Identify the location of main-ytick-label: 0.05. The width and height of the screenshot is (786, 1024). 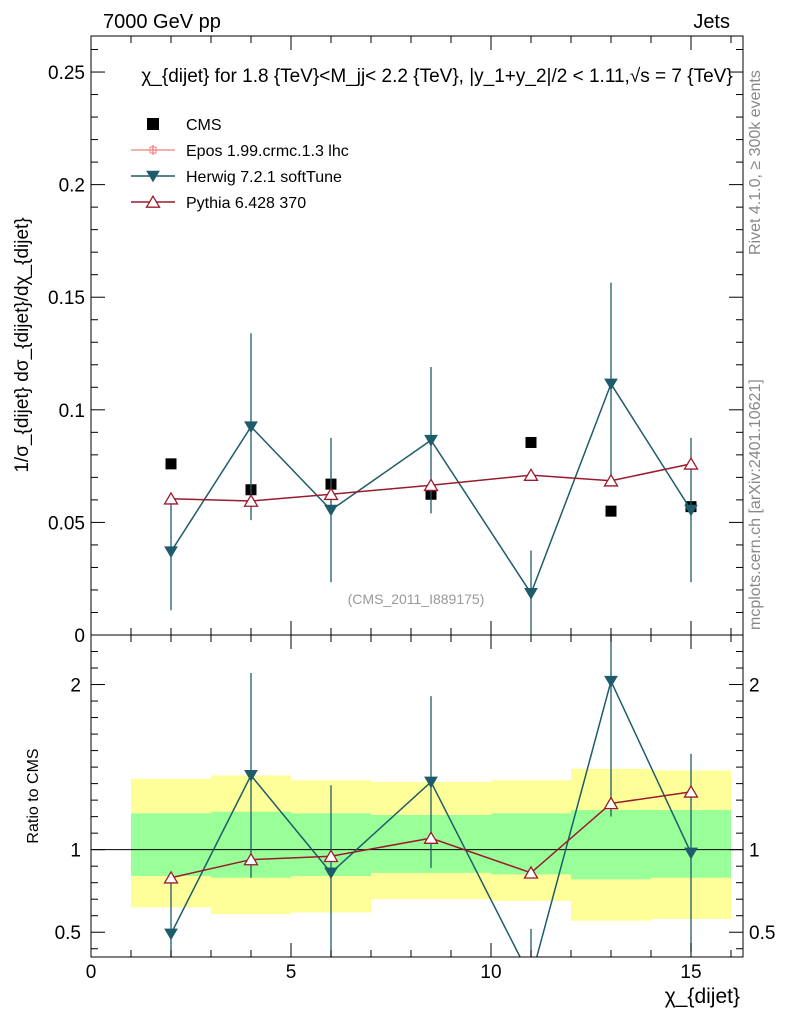
(66, 523).